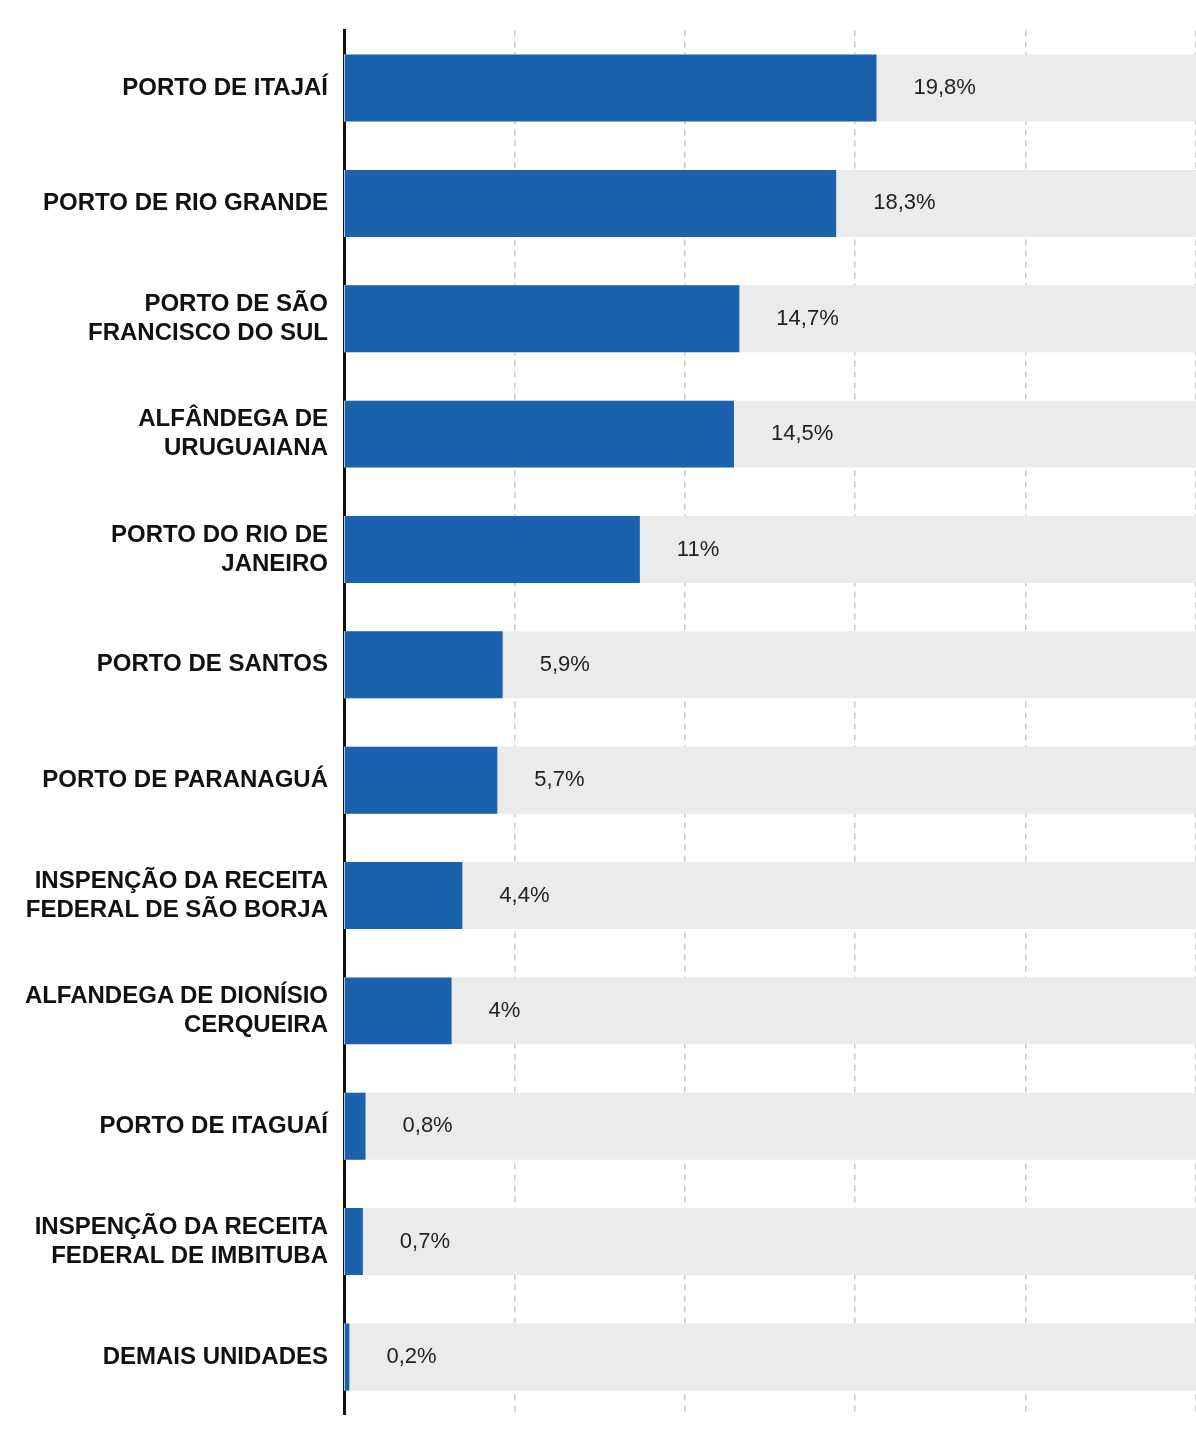 This screenshot has height=1445, width=1196. What do you see at coordinates (427, 1125) in the screenshot?
I see `data-label: 0,8%` at bounding box center [427, 1125].